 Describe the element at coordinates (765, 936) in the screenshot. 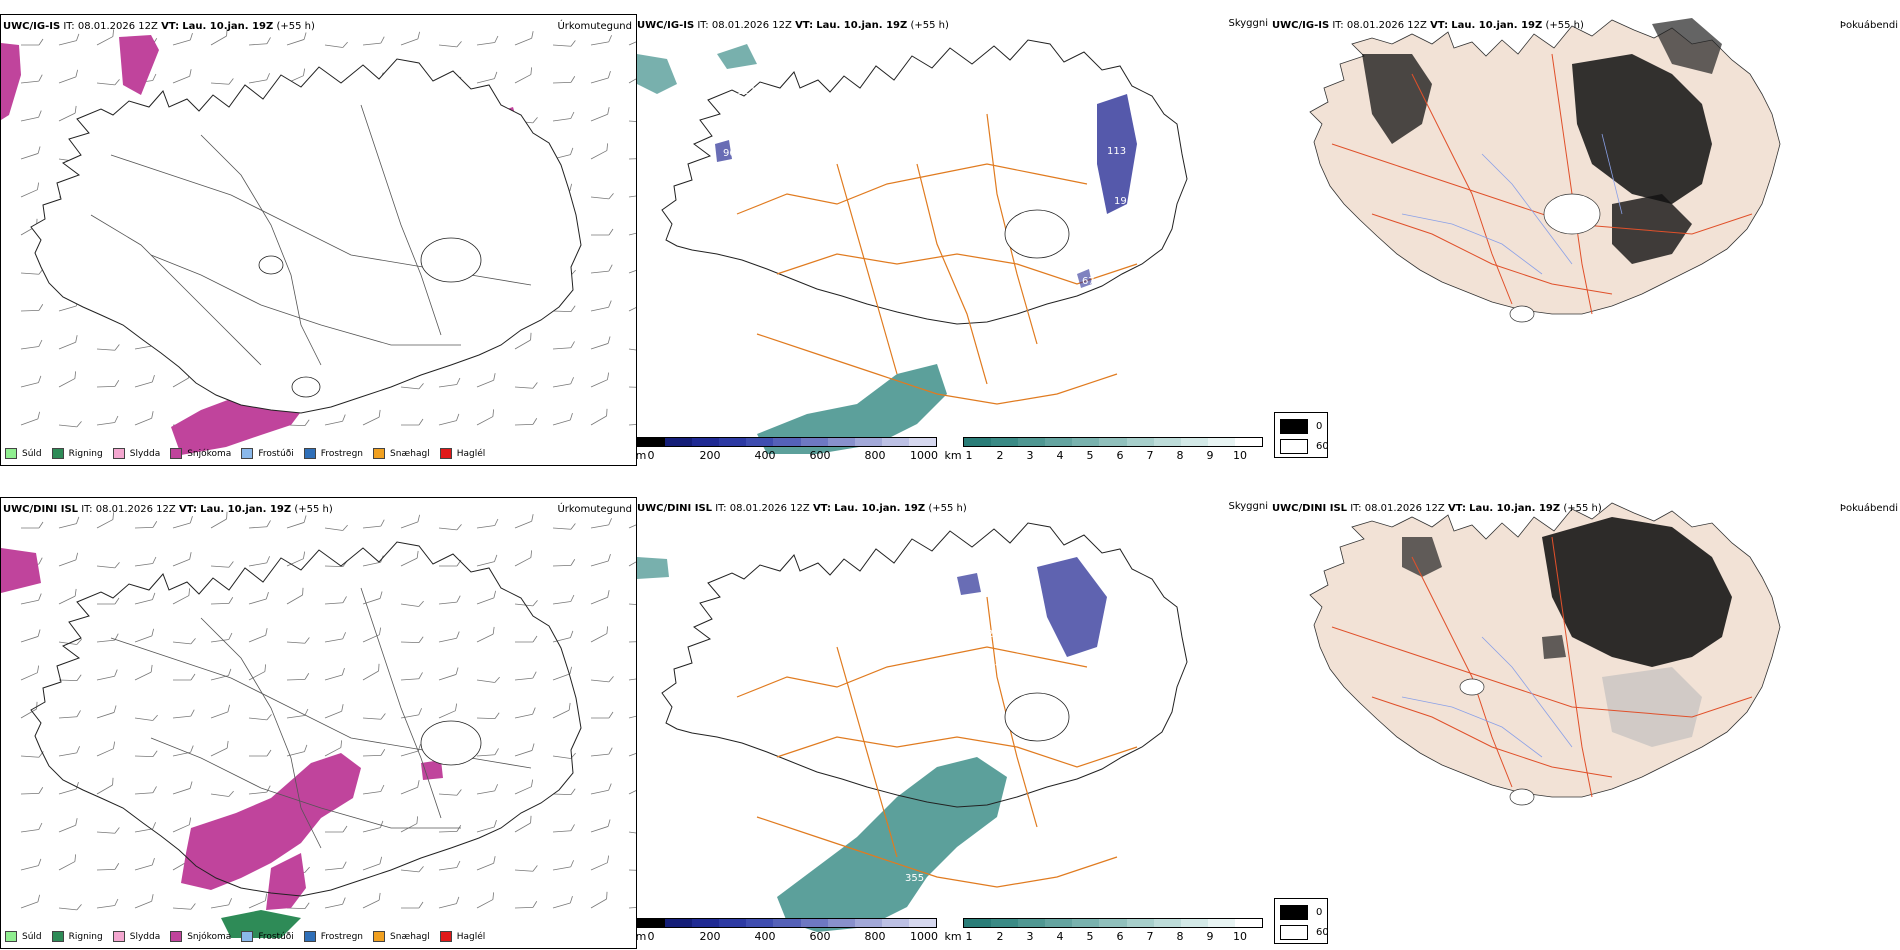

I see `colorbar-tick: 400` at that location.